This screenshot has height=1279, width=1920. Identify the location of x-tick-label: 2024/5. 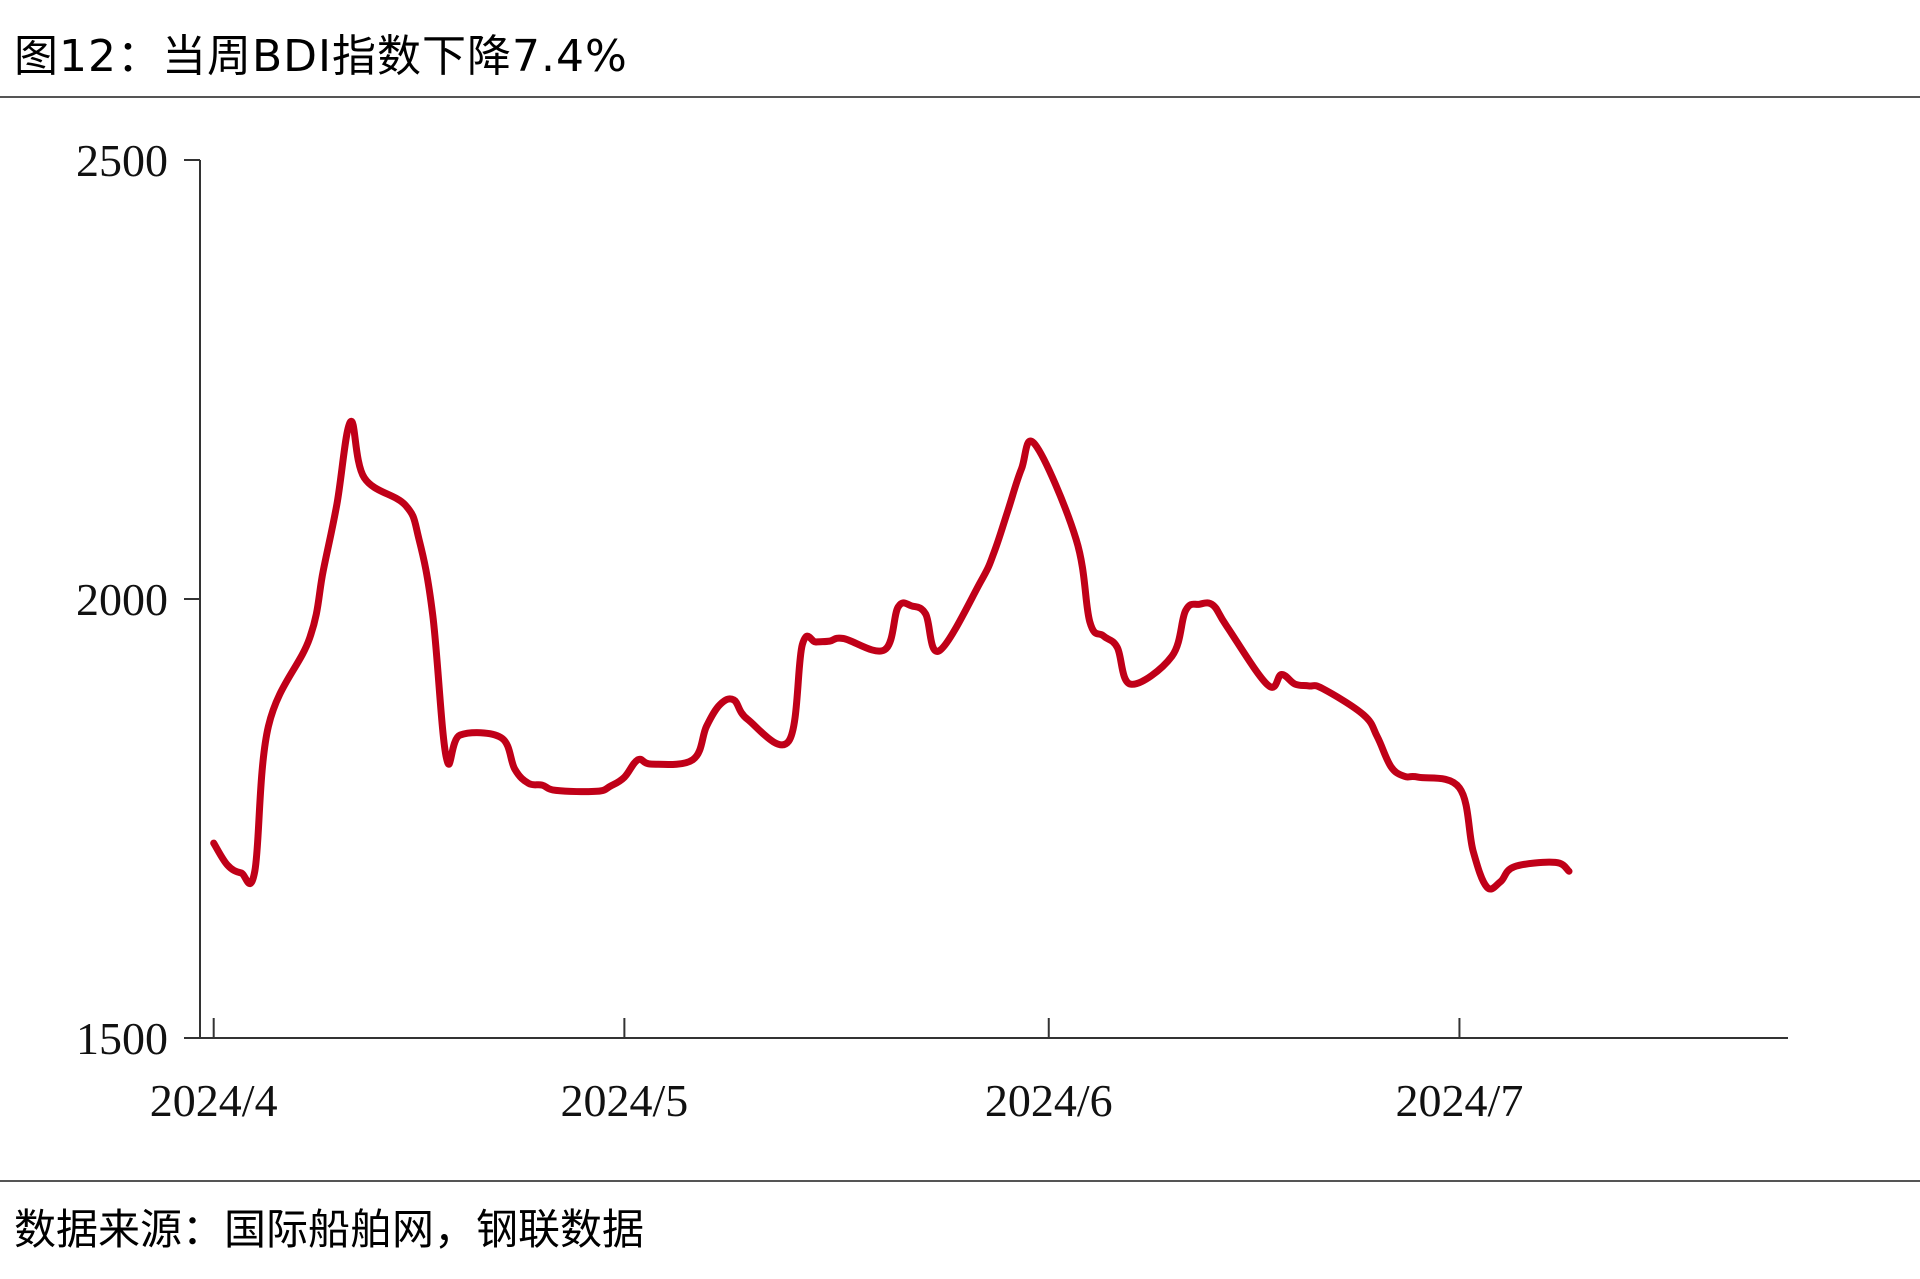
(624, 1100).